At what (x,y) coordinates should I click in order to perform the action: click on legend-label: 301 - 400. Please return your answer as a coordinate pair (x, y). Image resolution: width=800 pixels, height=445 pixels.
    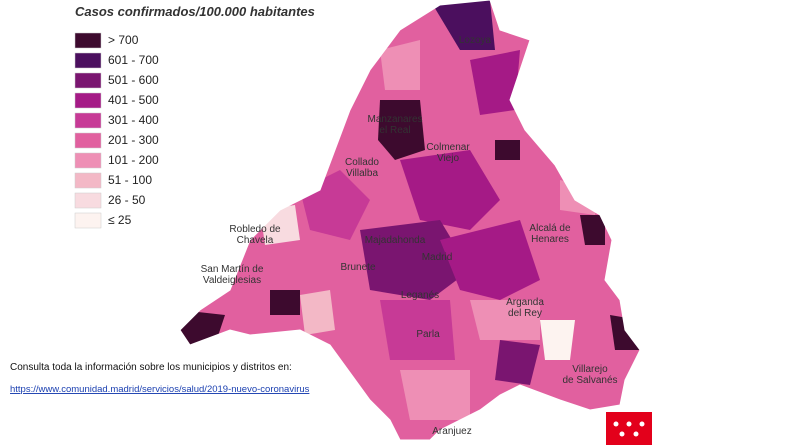
    Looking at the image, I should click on (133, 120).